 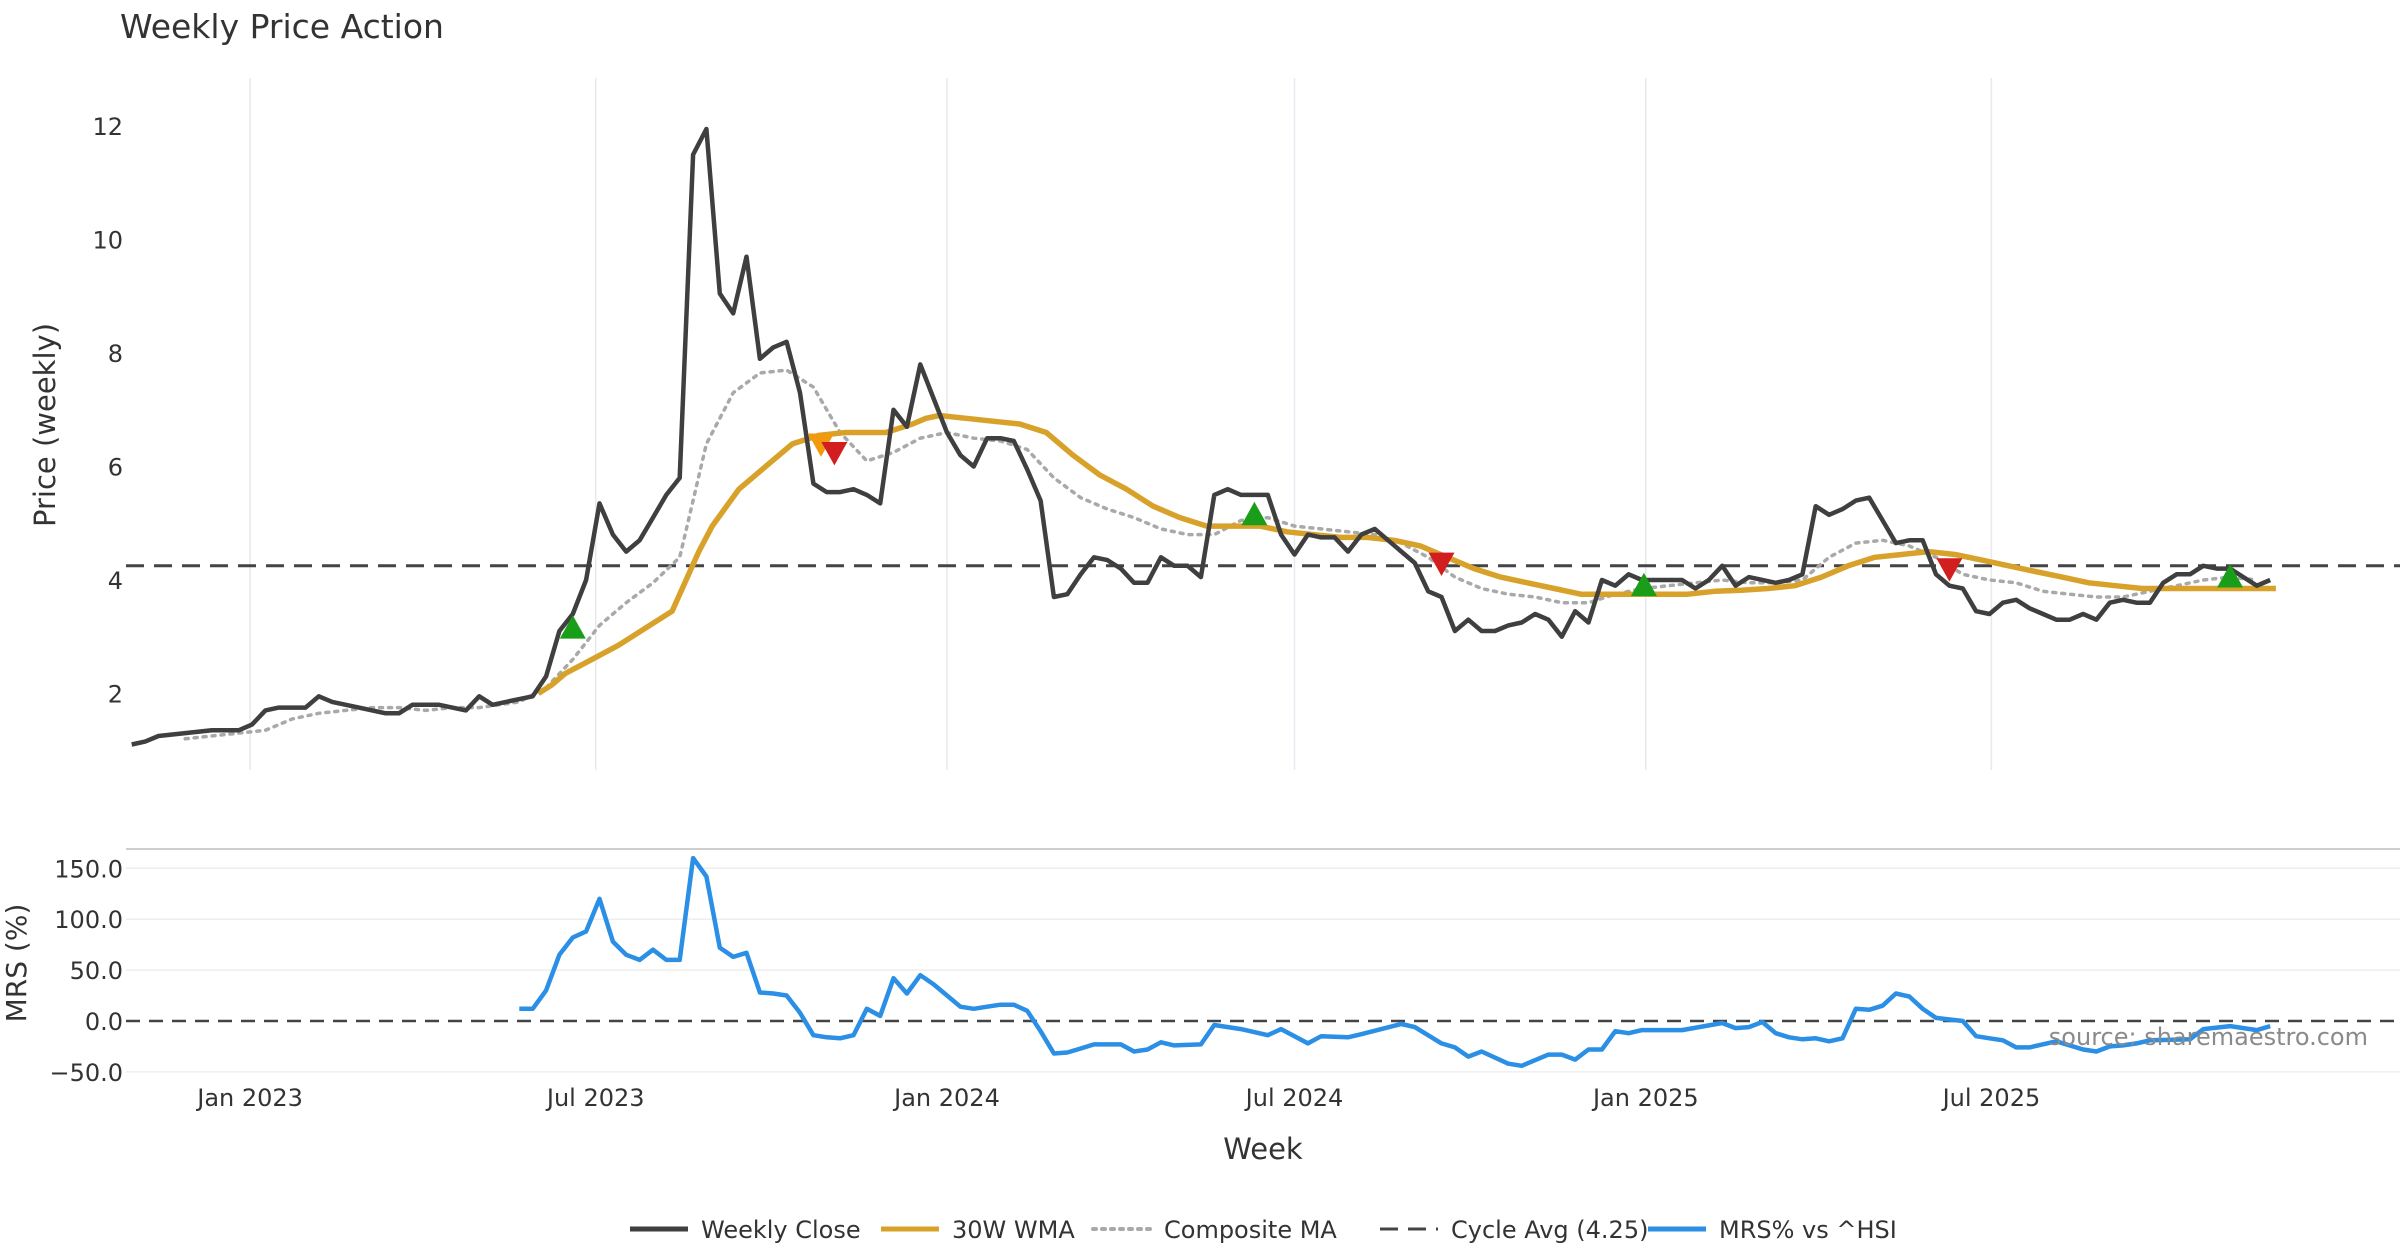 What do you see at coordinates (88, 869) in the screenshot?
I see `mrs-y-tick-label: 150.0` at bounding box center [88, 869].